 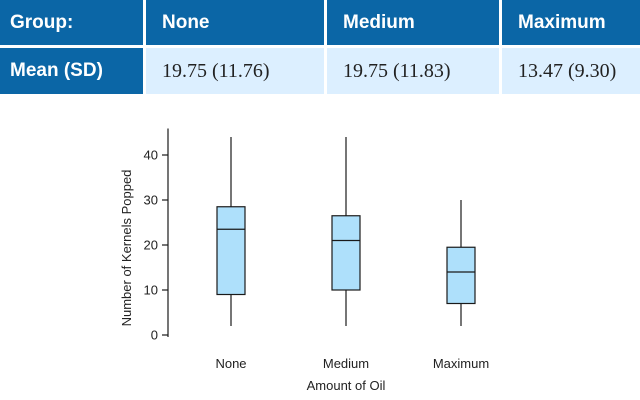 I want to click on box-maximum, so click(x=461, y=275).